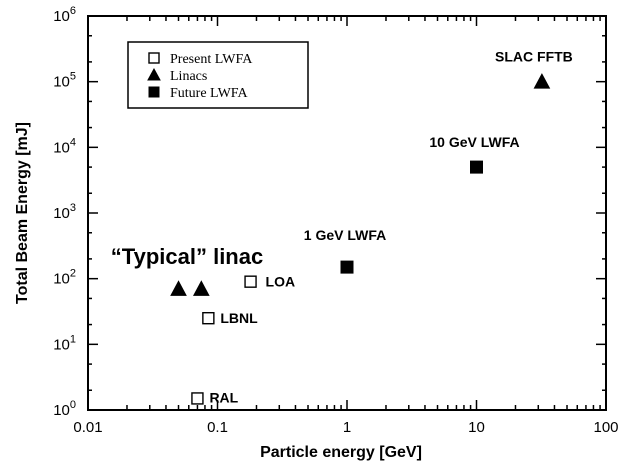  What do you see at coordinates (64, 343) in the screenshot?
I see `y-tick-label: 10¹` at bounding box center [64, 343].